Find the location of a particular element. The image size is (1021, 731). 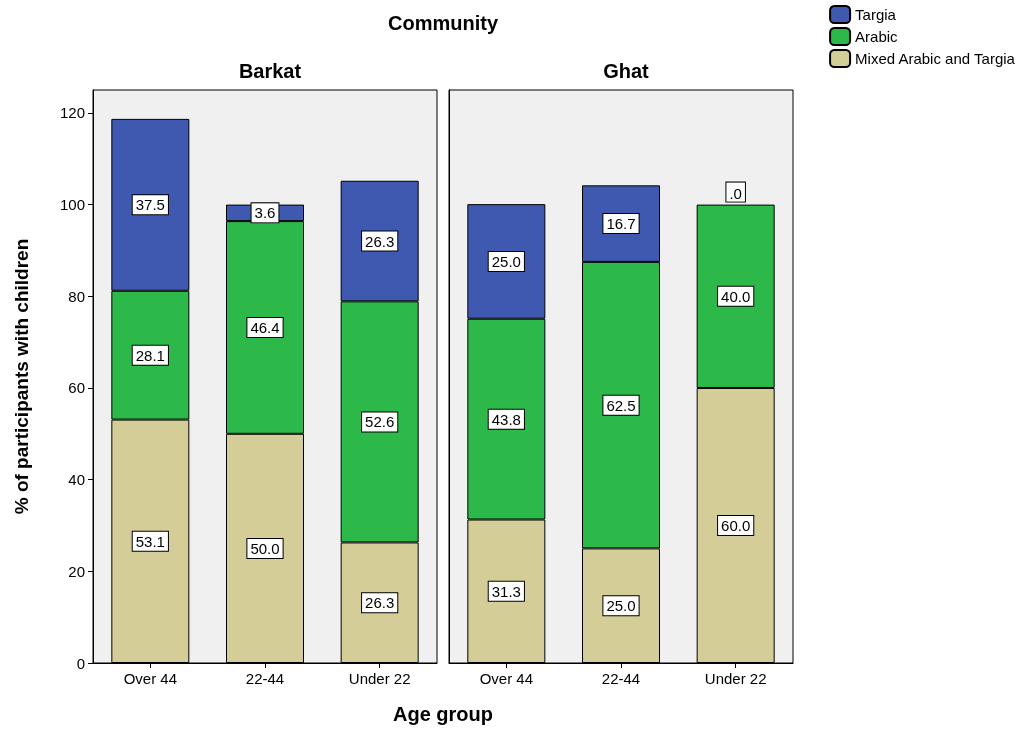

data-label: 43.8 is located at coordinates (506, 419).